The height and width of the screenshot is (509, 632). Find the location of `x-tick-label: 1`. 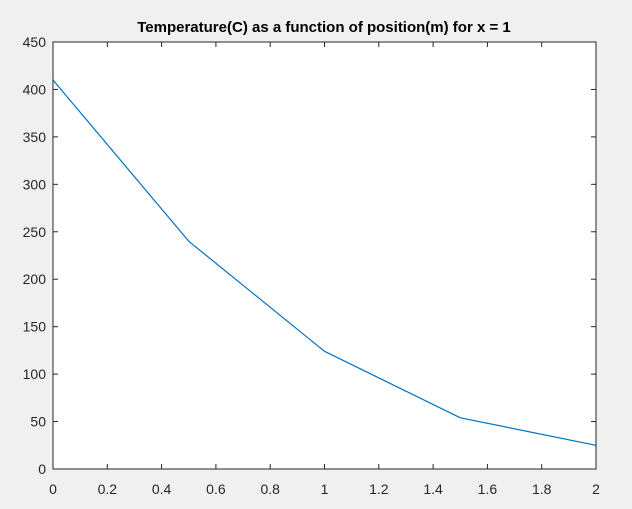

x-tick-label: 1 is located at coordinates (325, 489).